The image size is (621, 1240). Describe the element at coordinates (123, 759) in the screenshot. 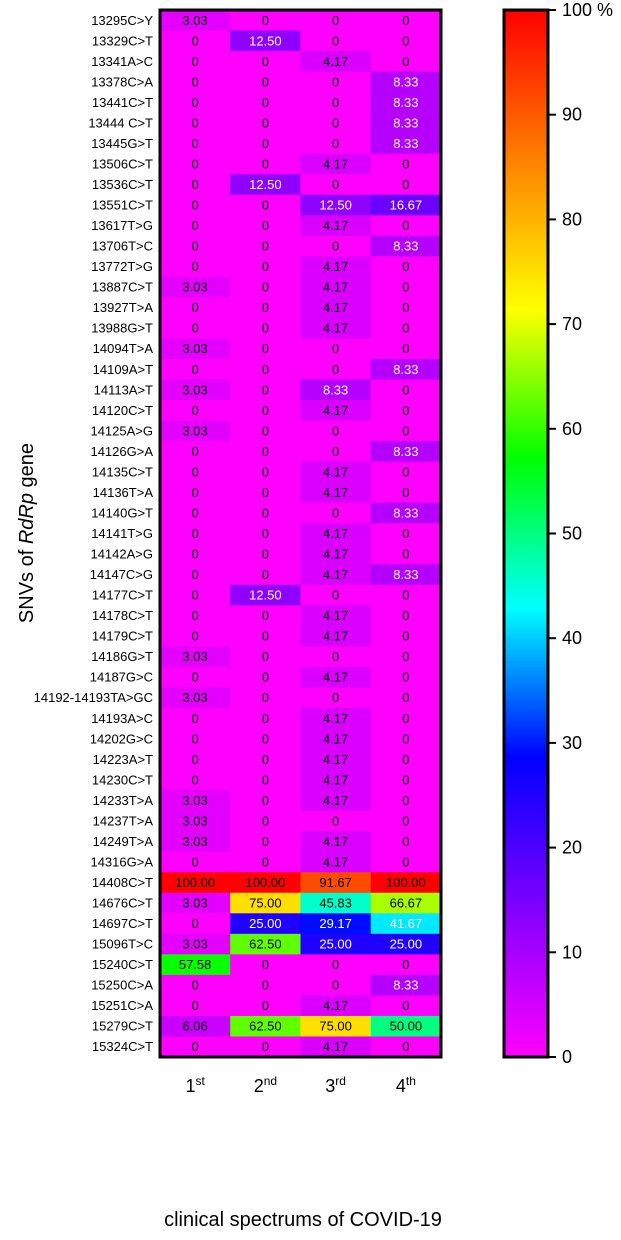

I see `row-label: 14223A>T` at that location.